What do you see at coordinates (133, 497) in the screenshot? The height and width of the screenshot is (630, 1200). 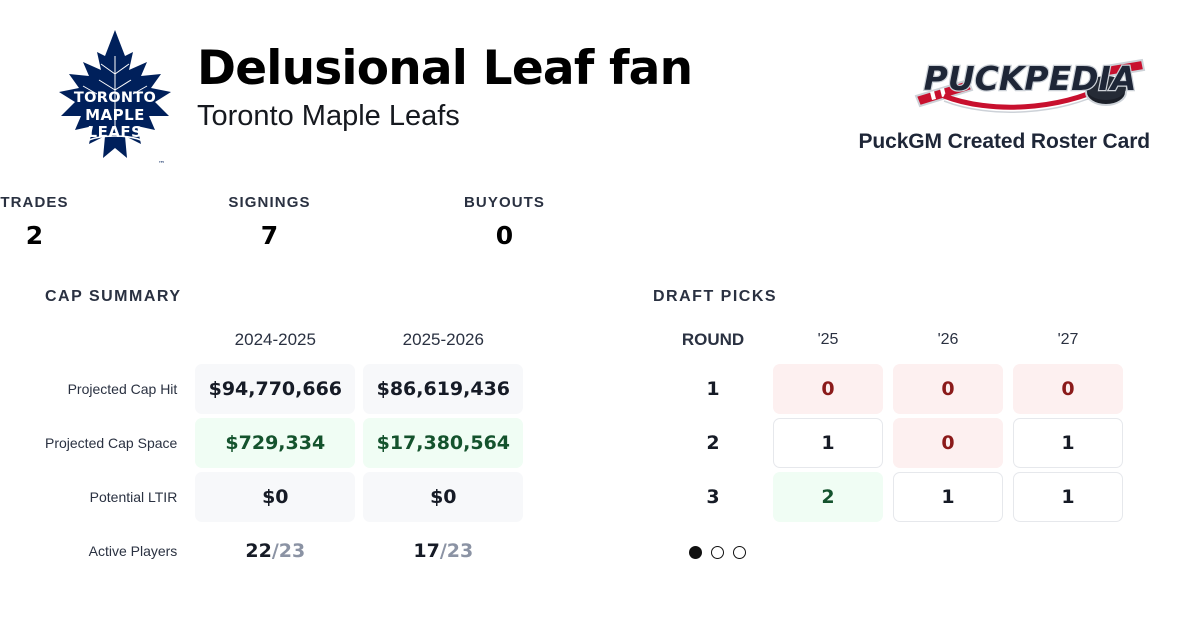 I see `cap-row-label-potential-ltir: Potential LTIR` at bounding box center [133, 497].